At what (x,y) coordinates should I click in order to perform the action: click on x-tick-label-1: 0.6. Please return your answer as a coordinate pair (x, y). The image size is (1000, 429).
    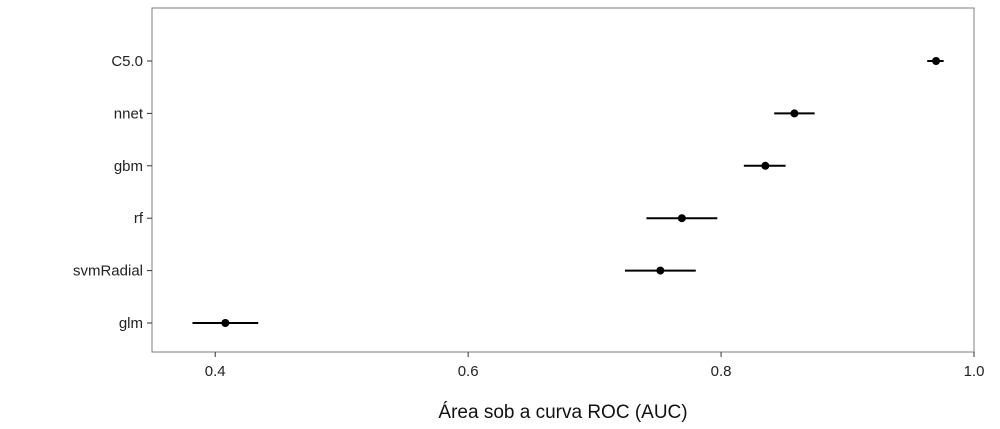
    Looking at the image, I should click on (468, 371).